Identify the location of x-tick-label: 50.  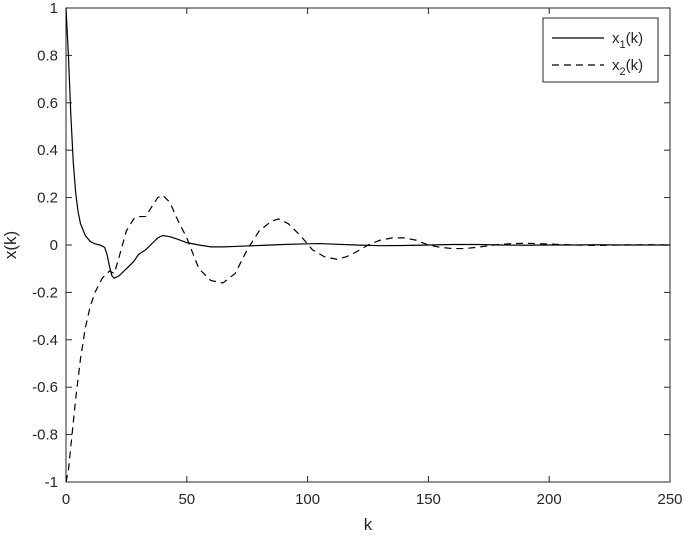
(186, 499).